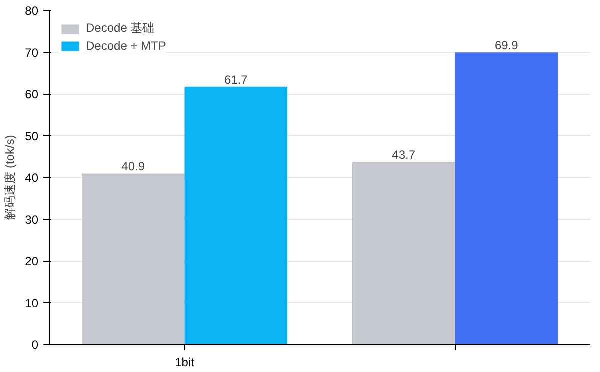 Image resolution: width=600 pixels, height=372 pixels. Describe the element at coordinates (126, 46) in the screenshot. I see `legend-label: Decode + MTP` at that location.